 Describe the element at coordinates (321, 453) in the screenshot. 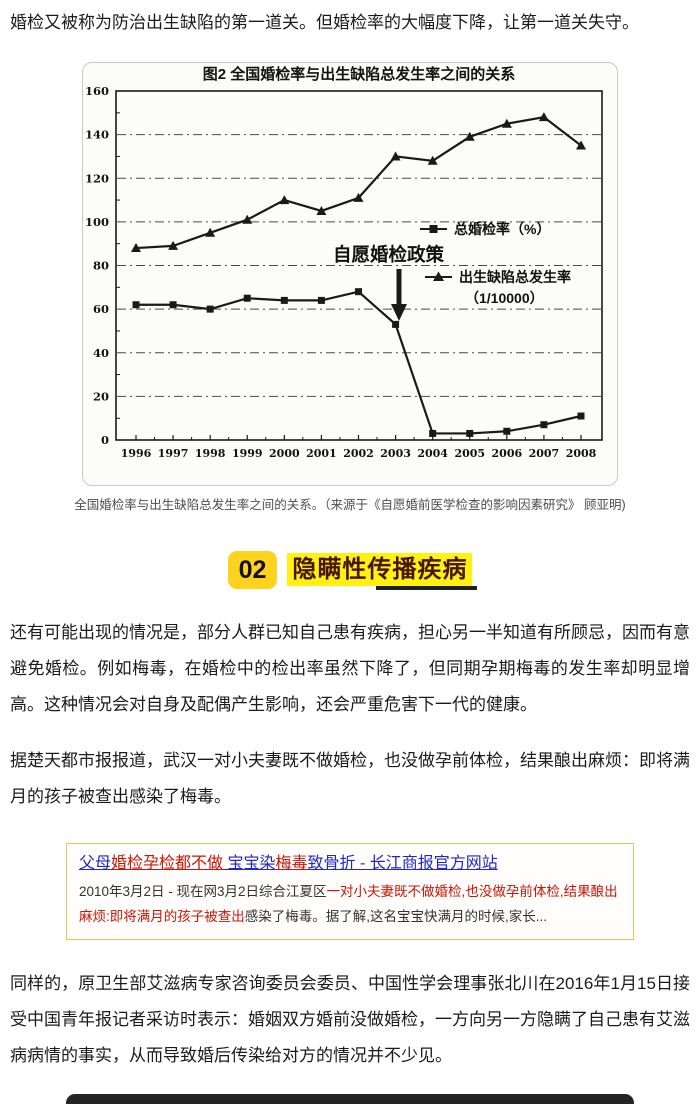

I see `svg-text: 2001` at that location.